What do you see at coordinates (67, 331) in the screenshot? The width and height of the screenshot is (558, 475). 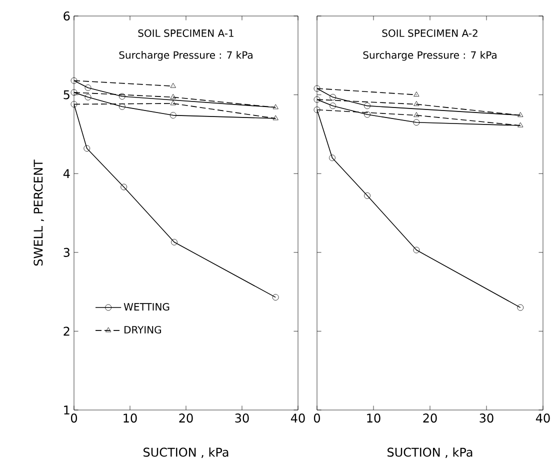 I see `y-tick-label: 2` at bounding box center [67, 331].